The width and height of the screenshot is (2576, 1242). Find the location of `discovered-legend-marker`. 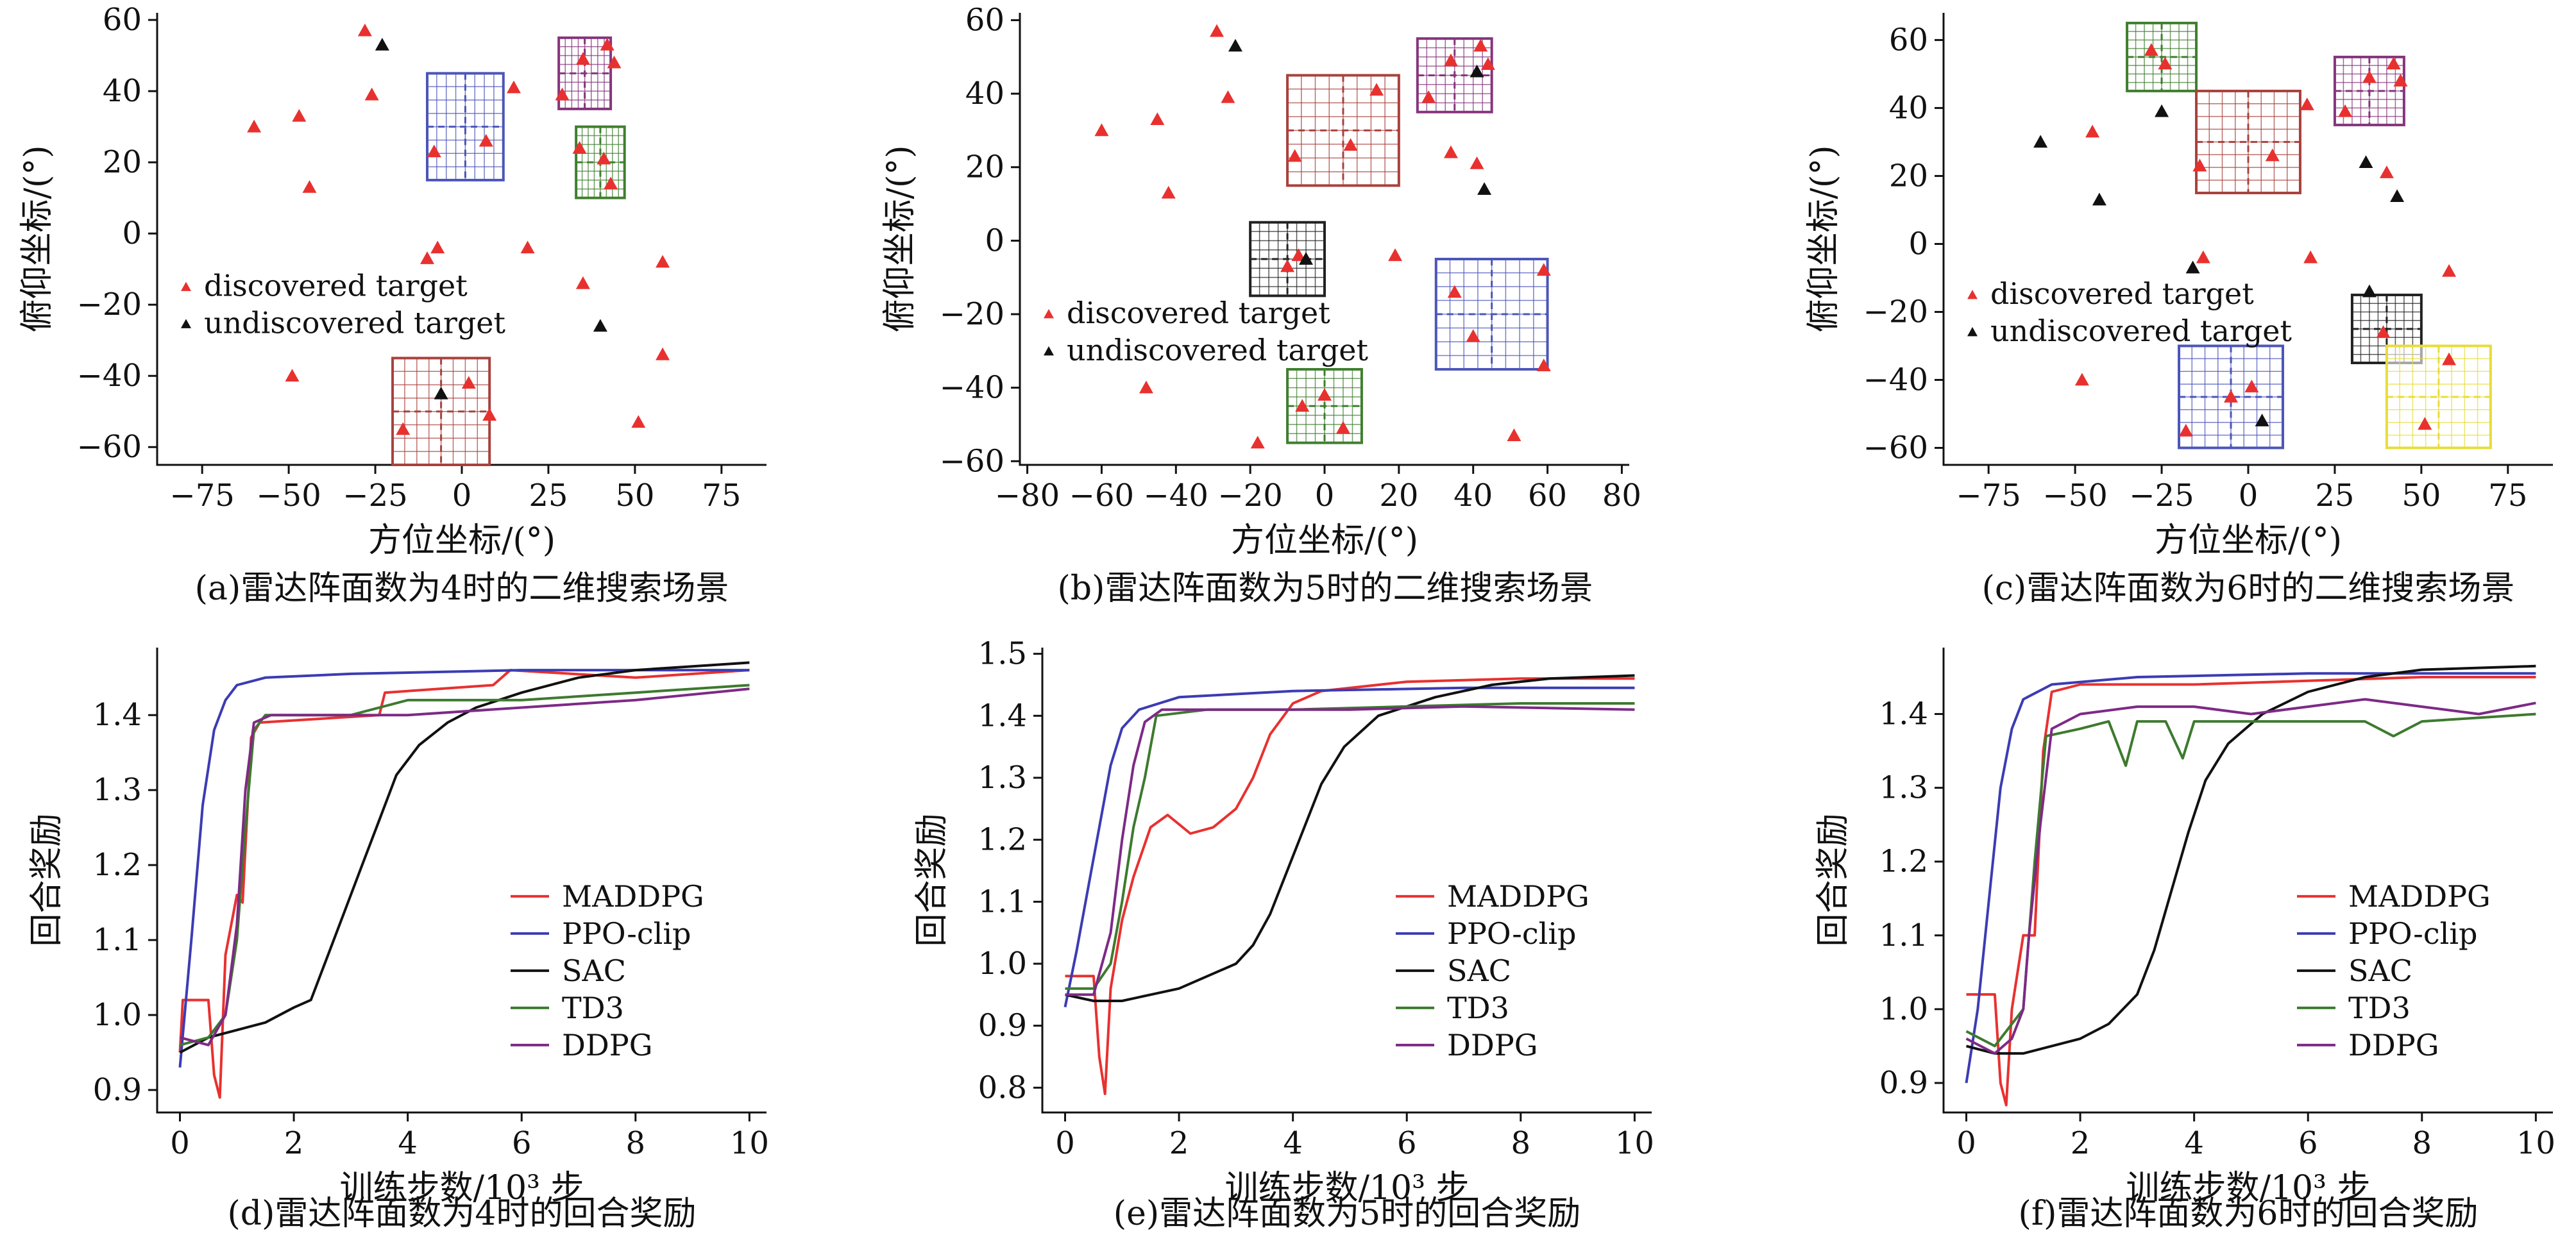

discovered-legend-marker is located at coordinates (186, 286).